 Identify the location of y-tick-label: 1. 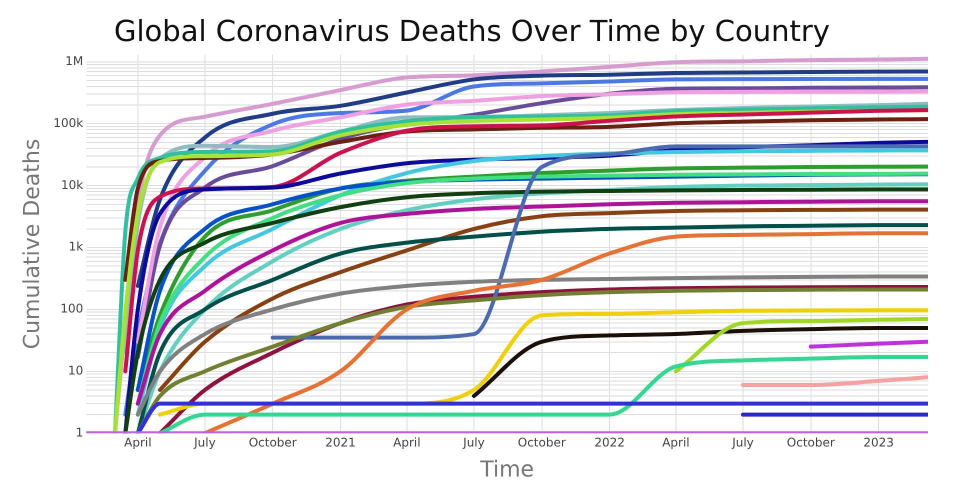
(80, 432).